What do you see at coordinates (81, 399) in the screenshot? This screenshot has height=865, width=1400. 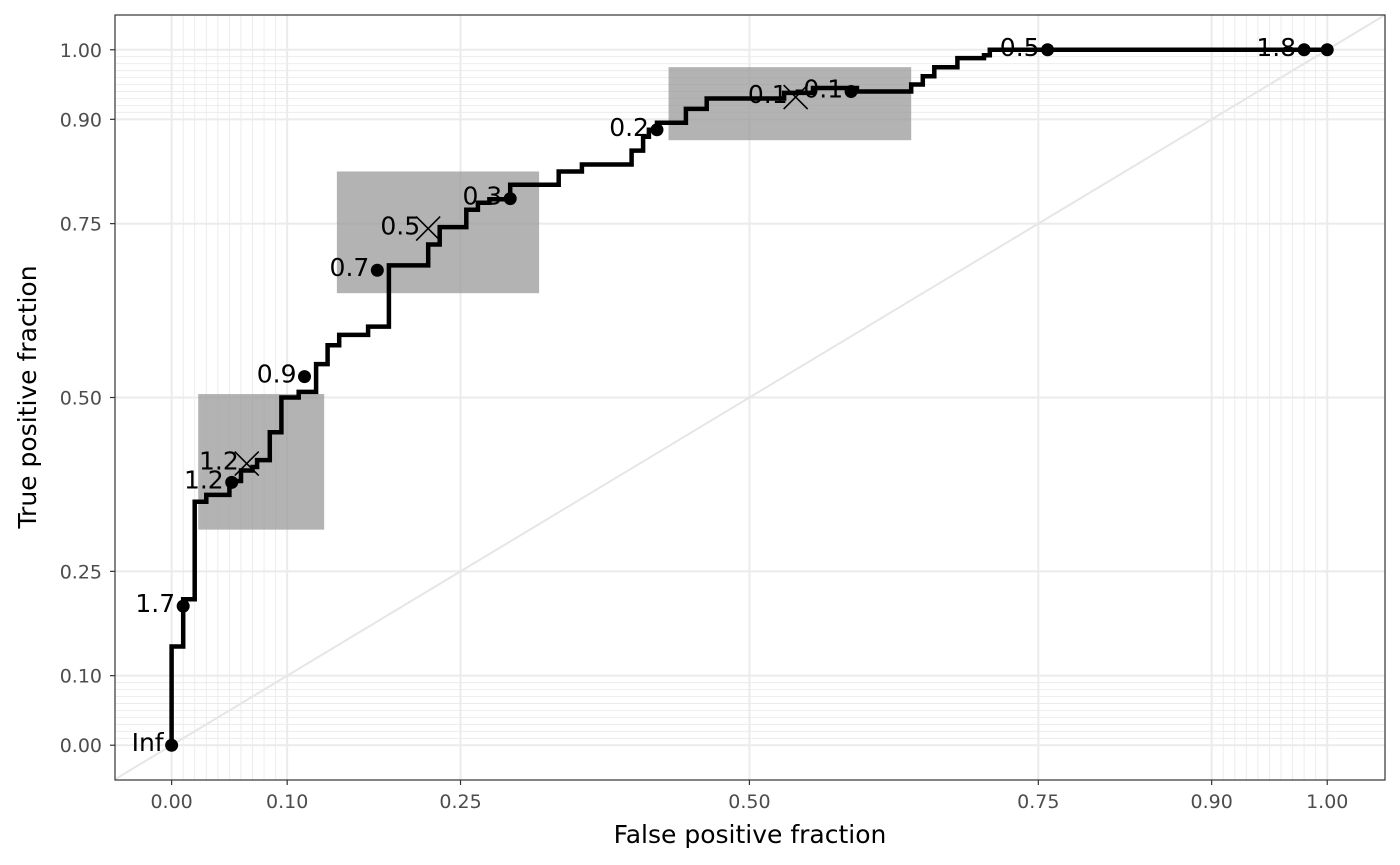 I see `y-tick-label: 0.50` at bounding box center [81, 399].